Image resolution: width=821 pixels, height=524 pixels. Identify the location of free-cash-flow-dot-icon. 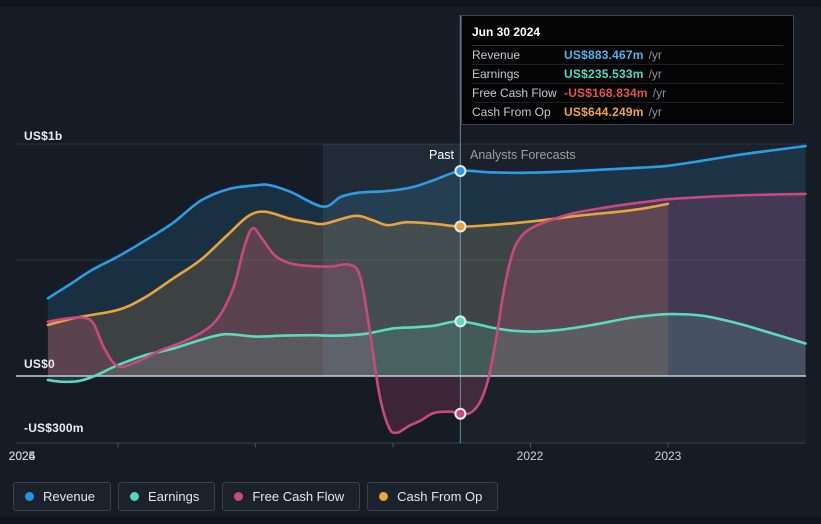
(239, 496).